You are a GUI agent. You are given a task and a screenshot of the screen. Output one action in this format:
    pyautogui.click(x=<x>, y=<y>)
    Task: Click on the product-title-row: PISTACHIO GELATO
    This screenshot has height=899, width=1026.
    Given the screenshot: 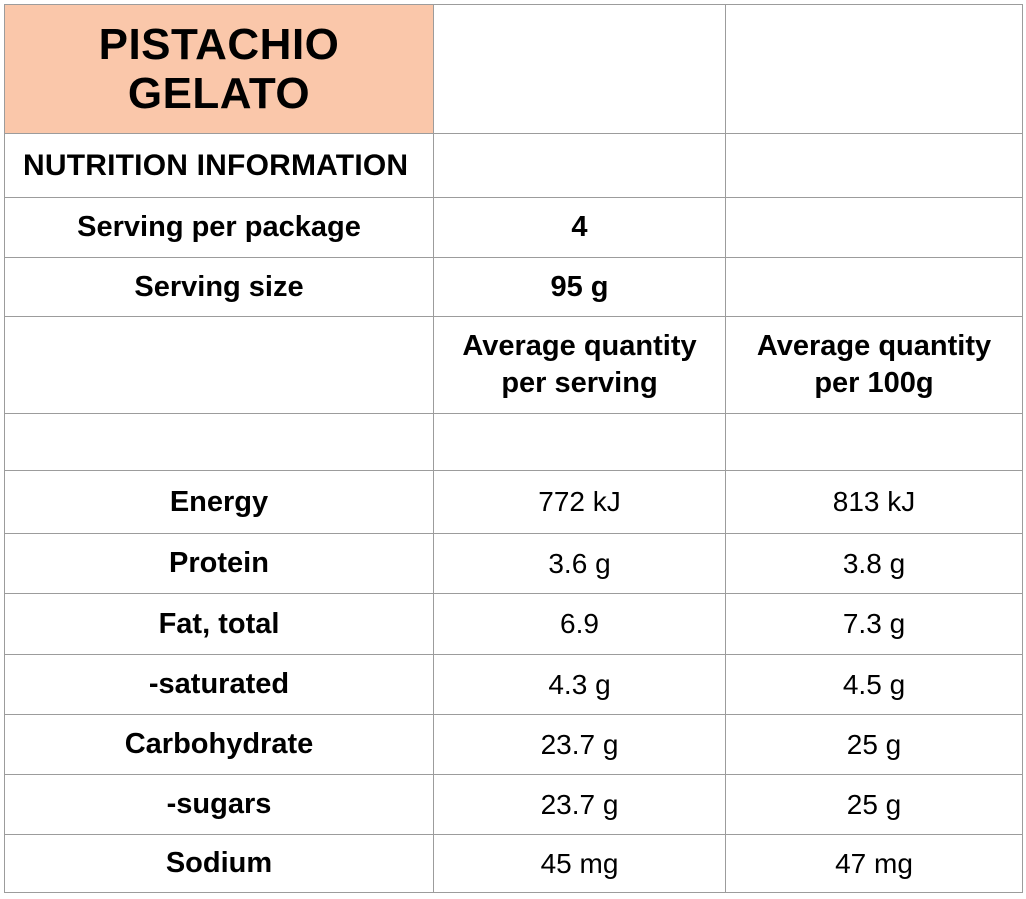 What is the action you would take?
    pyautogui.click(x=513, y=69)
    